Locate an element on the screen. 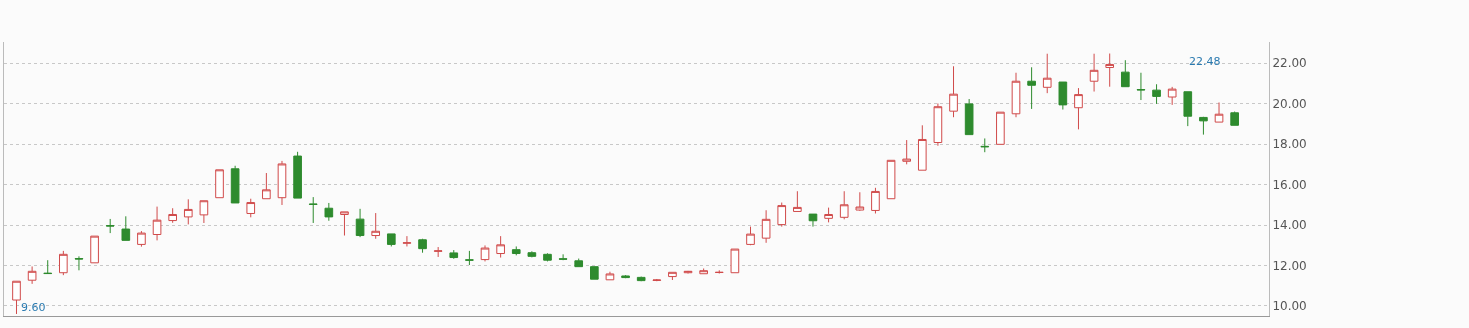  y-tick-label: 20.00 is located at coordinates (1289, 103).